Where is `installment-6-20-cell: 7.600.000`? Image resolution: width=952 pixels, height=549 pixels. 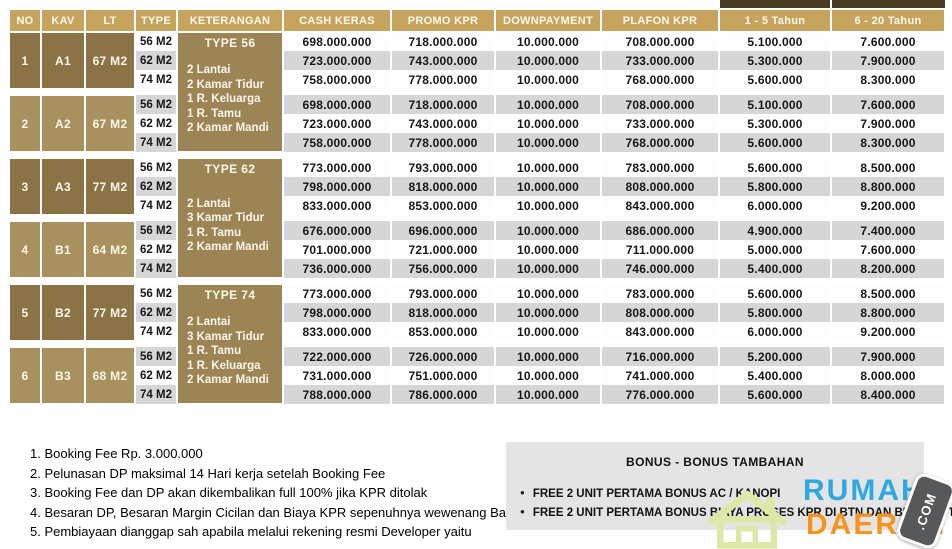 installment-6-20-cell: 7.600.000 is located at coordinates (888, 249).